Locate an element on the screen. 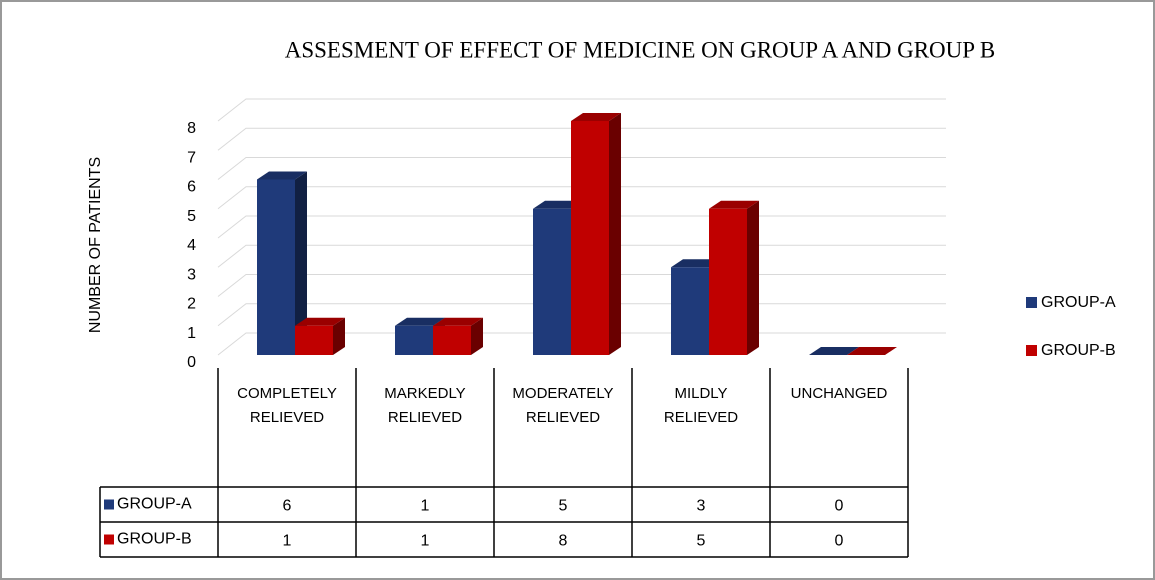 The width and height of the screenshot is (1155, 580). x-tick-label: COMPLETELY RELIEVED is located at coordinates (287, 405).